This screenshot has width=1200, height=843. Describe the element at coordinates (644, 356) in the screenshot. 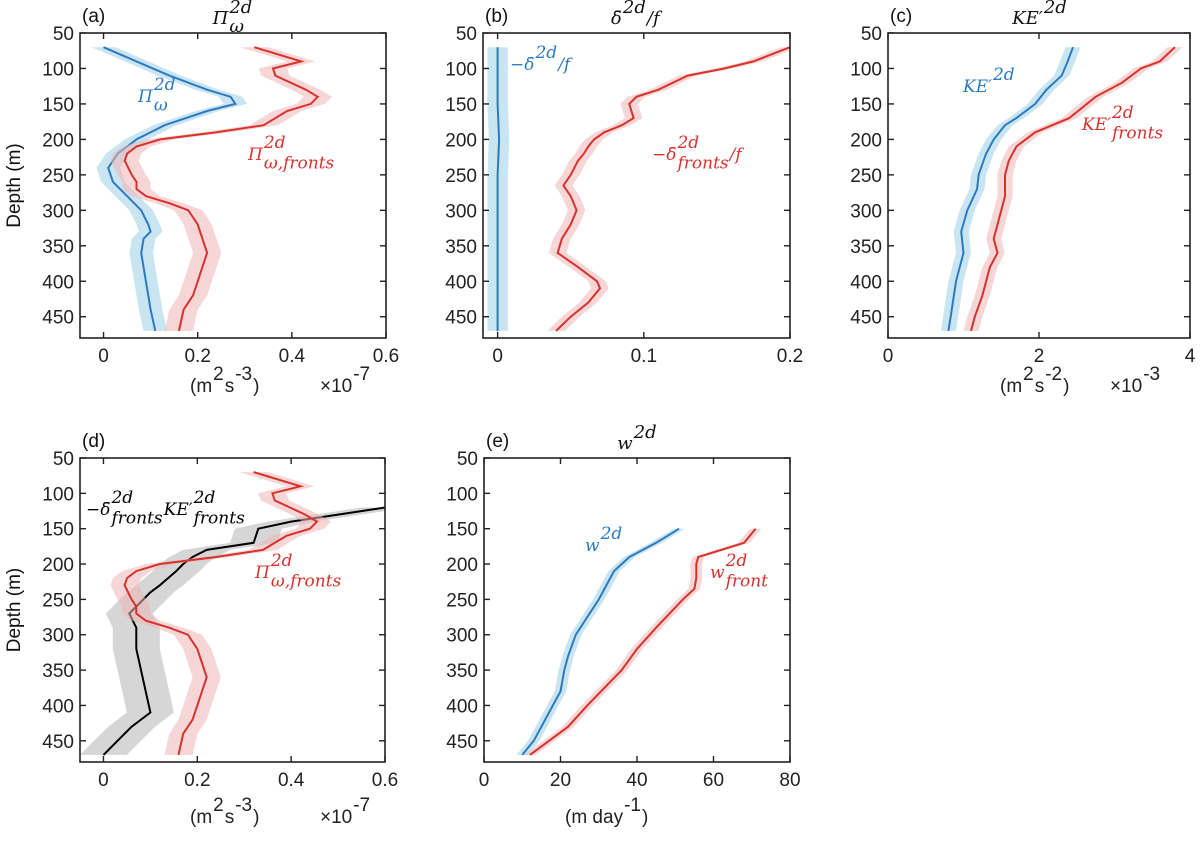

I see `x-tick-label: 0.1` at that location.